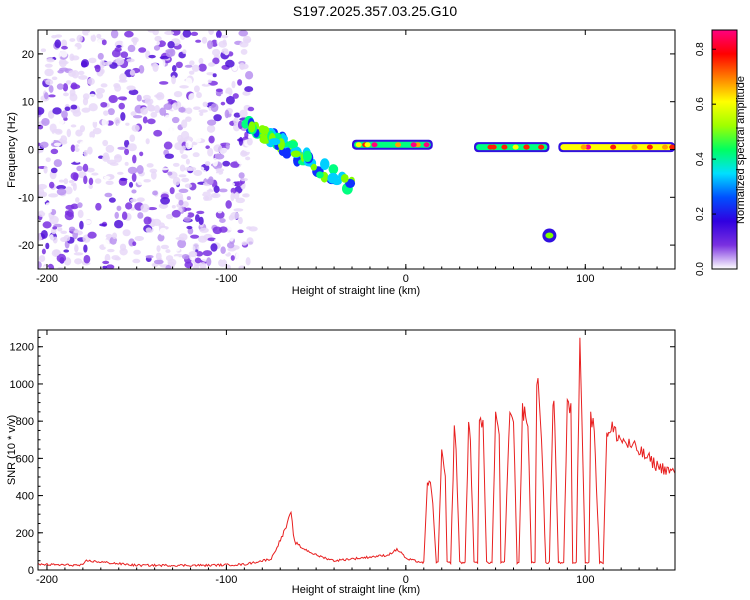 This screenshot has width=750, height=600. I want to click on snr-x-tick-label: -100, so click(226, 580).